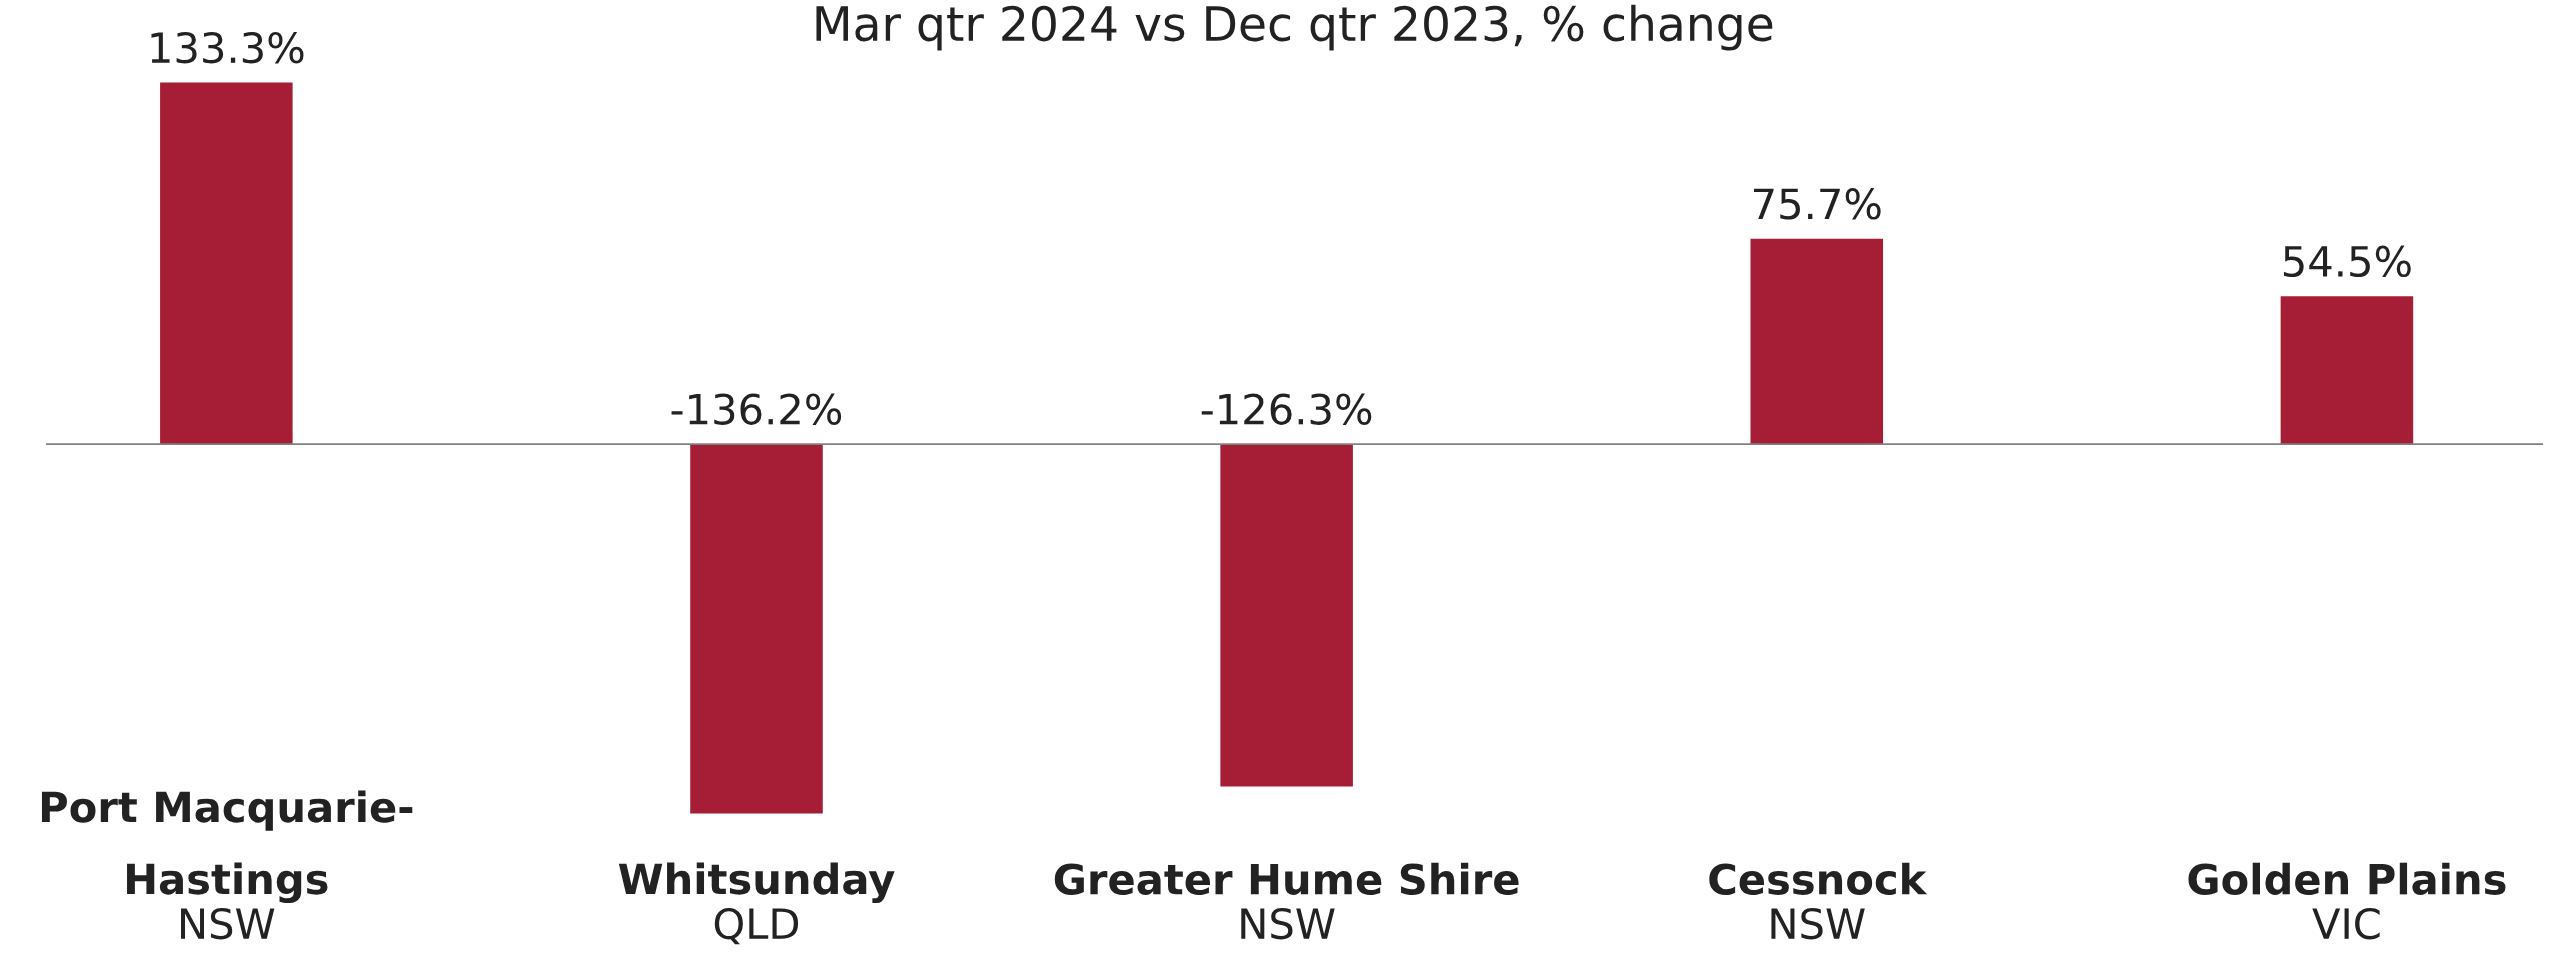 This screenshot has height=971, width=2561. What do you see at coordinates (1286, 409) in the screenshot?
I see `data-label: -126.3%` at bounding box center [1286, 409].